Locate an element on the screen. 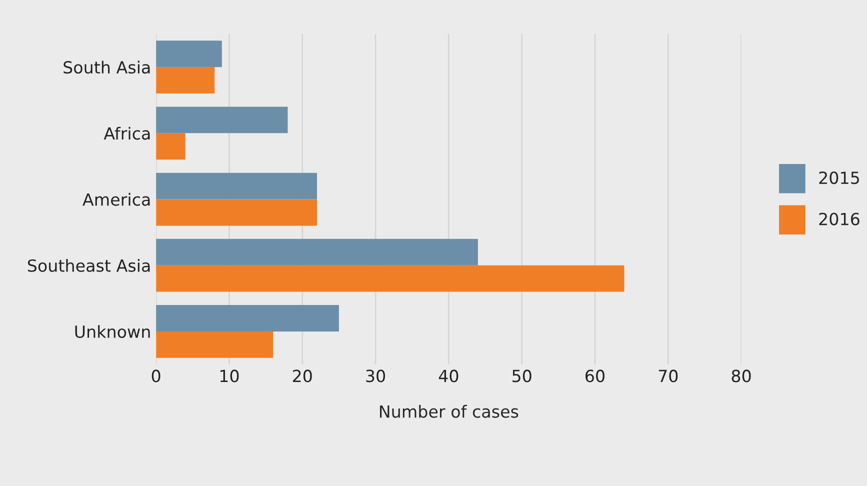  x-tick-label: 30 is located at coordinates (376, 376).